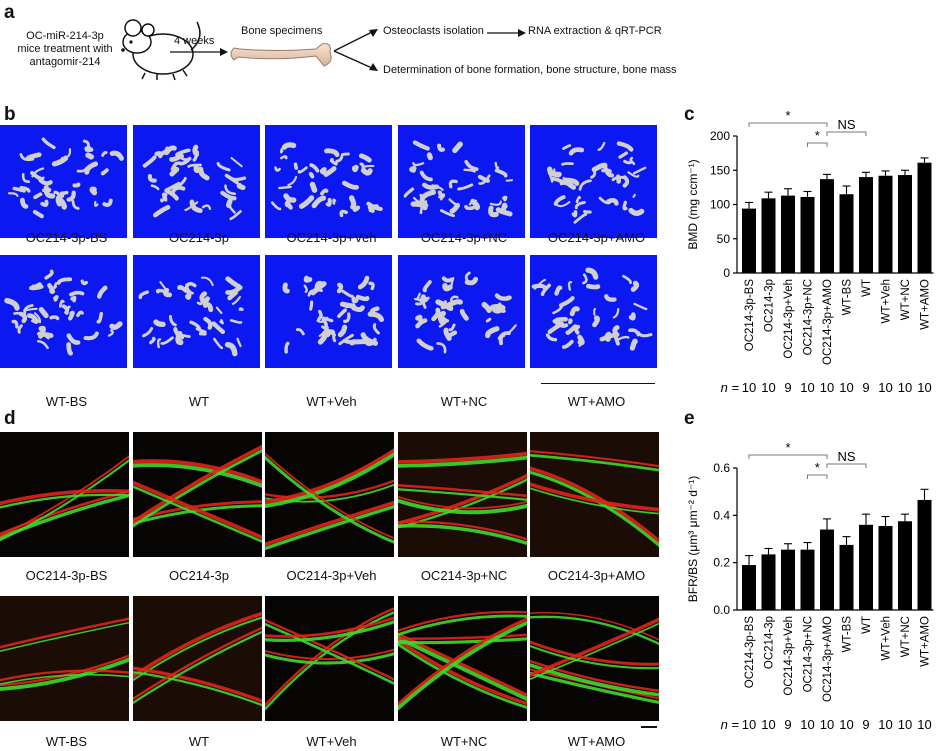  What do you see at coordinates (462, 494) in the screenshot?
I see `fluorescence-image-oc214-3p-nc` at bounding box center [462, 494].